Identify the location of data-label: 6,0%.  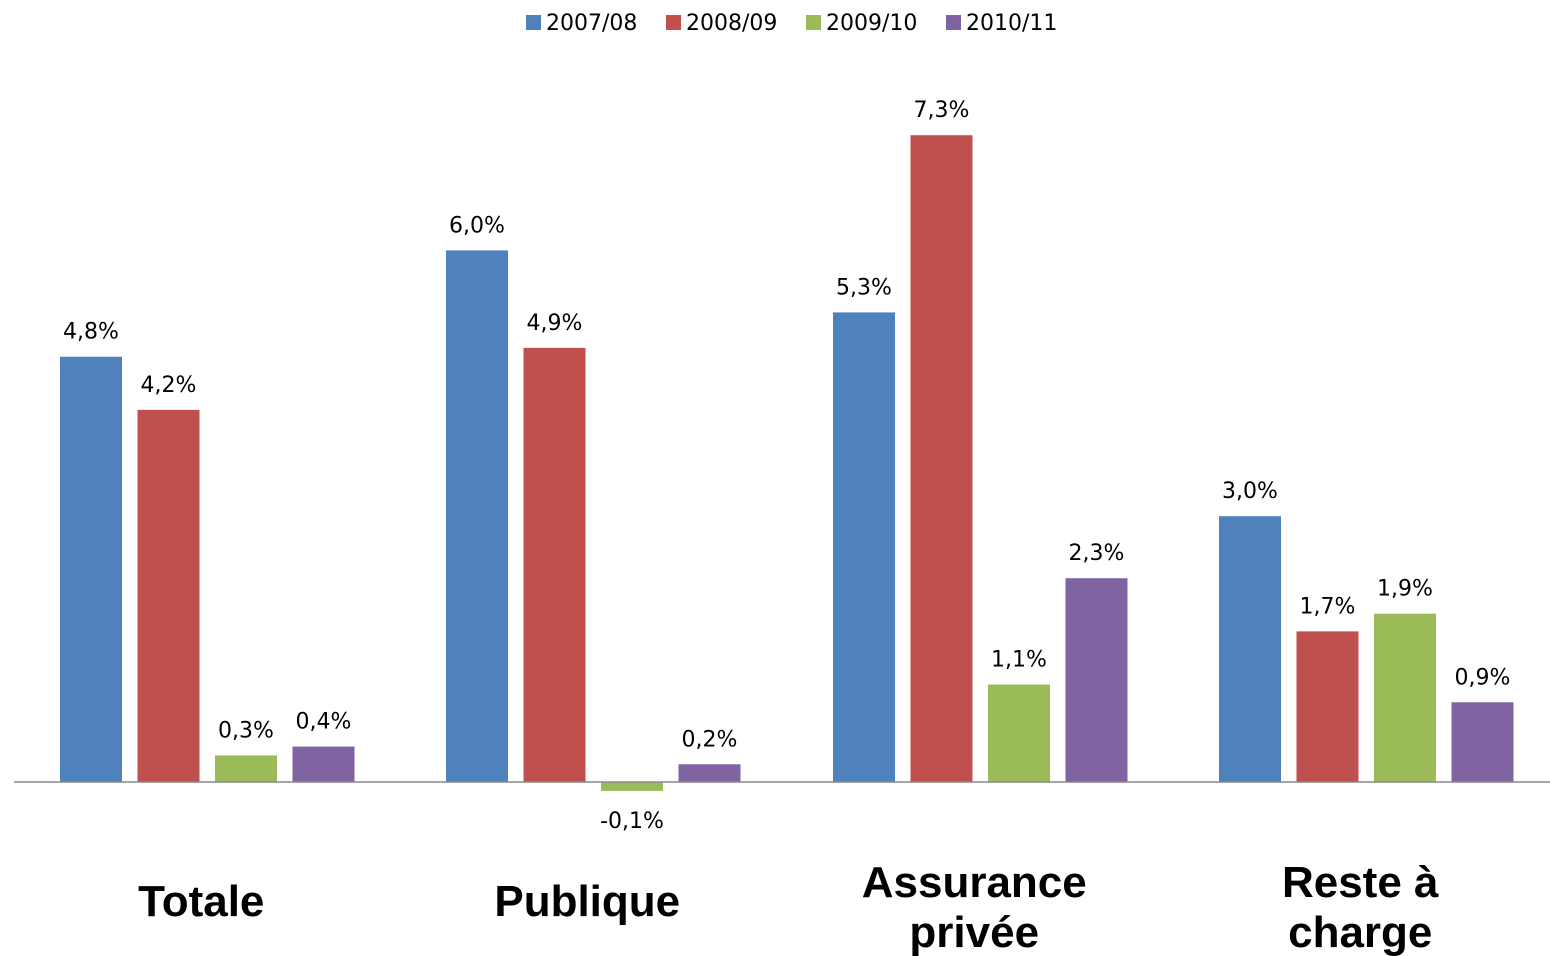
(477, 225).